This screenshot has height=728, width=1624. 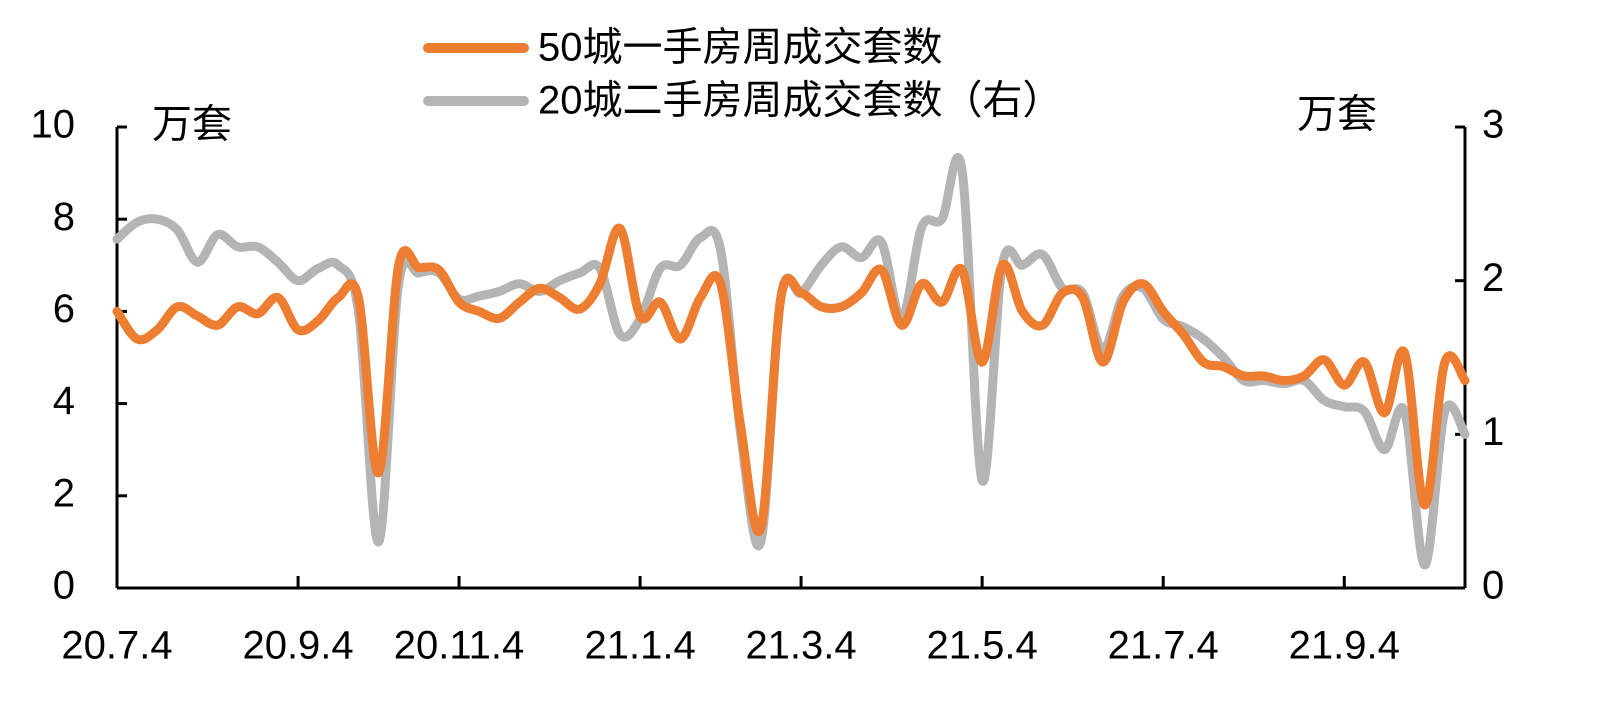 I want to click on x-tick-label: 21.3.4, so click(x=800, y=646).